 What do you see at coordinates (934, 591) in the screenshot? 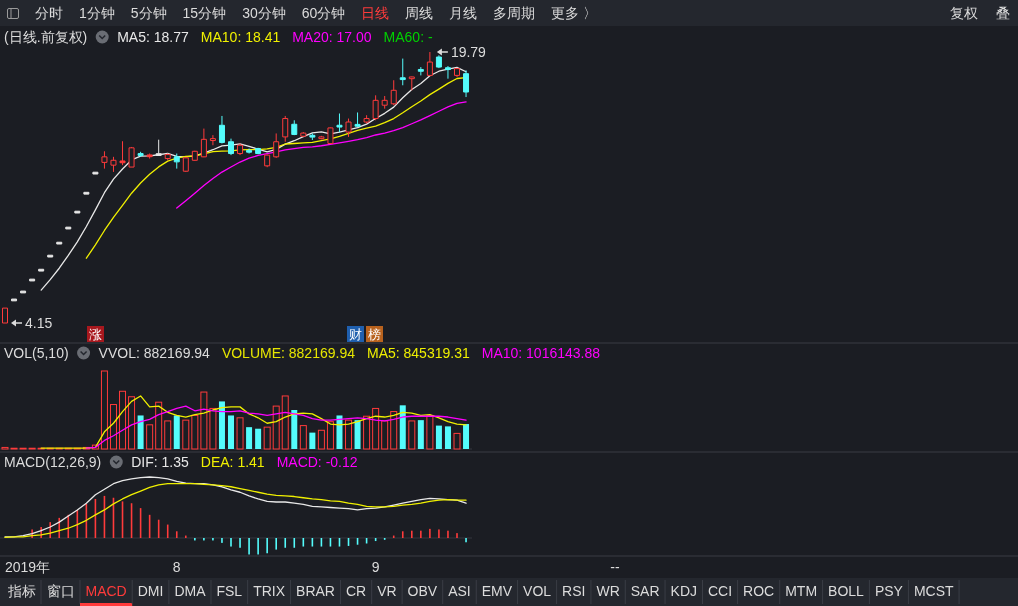
I see `text: MCST` at bounding box center [934, 591].